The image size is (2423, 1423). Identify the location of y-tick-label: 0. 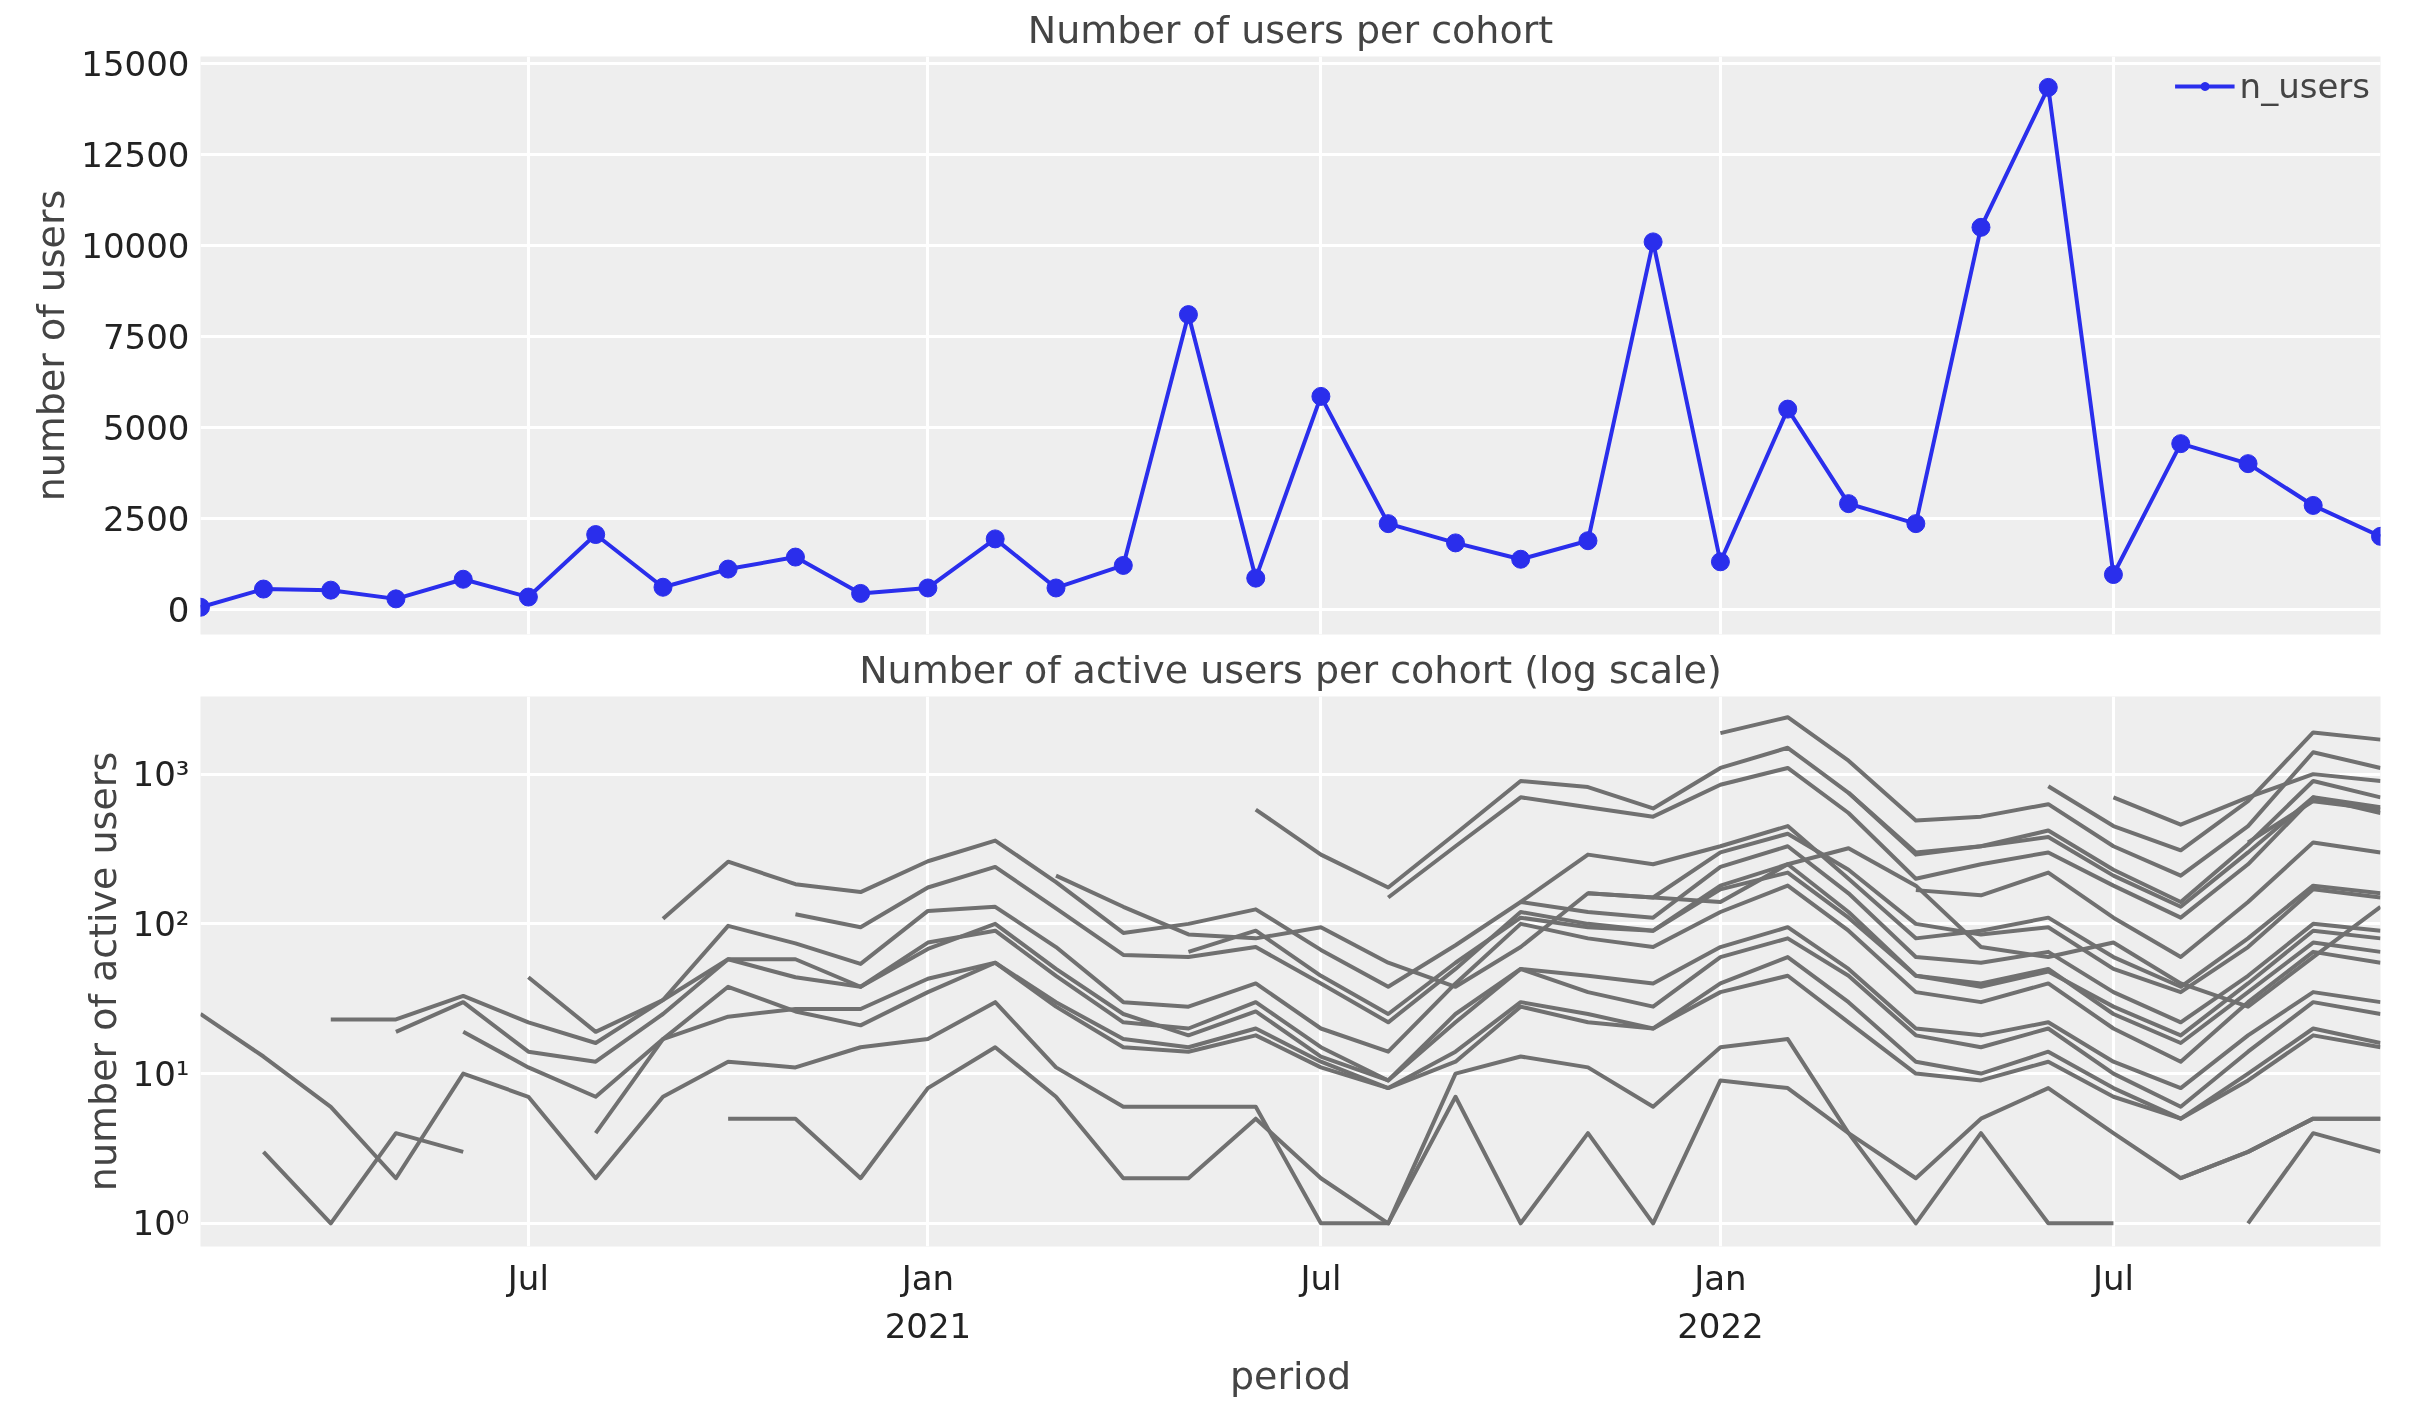
(178, 609).